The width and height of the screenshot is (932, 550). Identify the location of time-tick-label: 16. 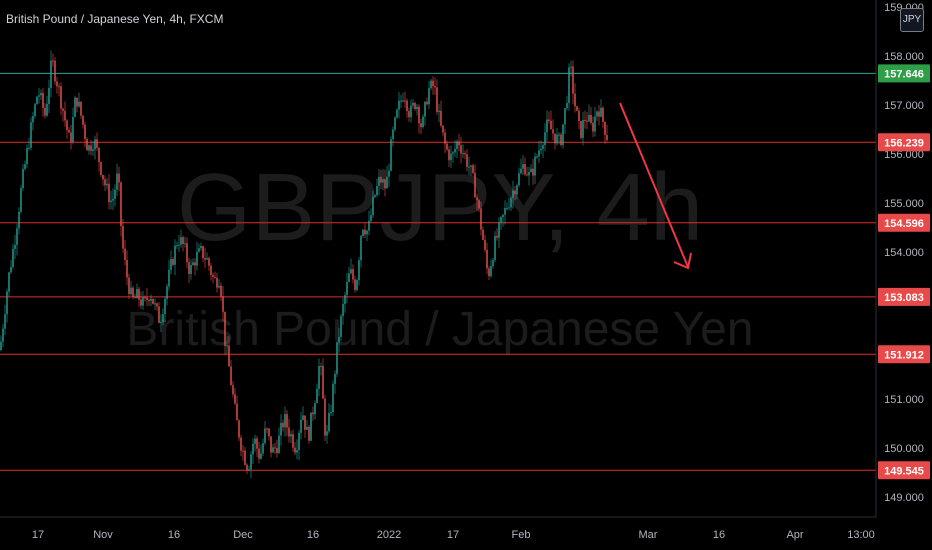
(719, 535).